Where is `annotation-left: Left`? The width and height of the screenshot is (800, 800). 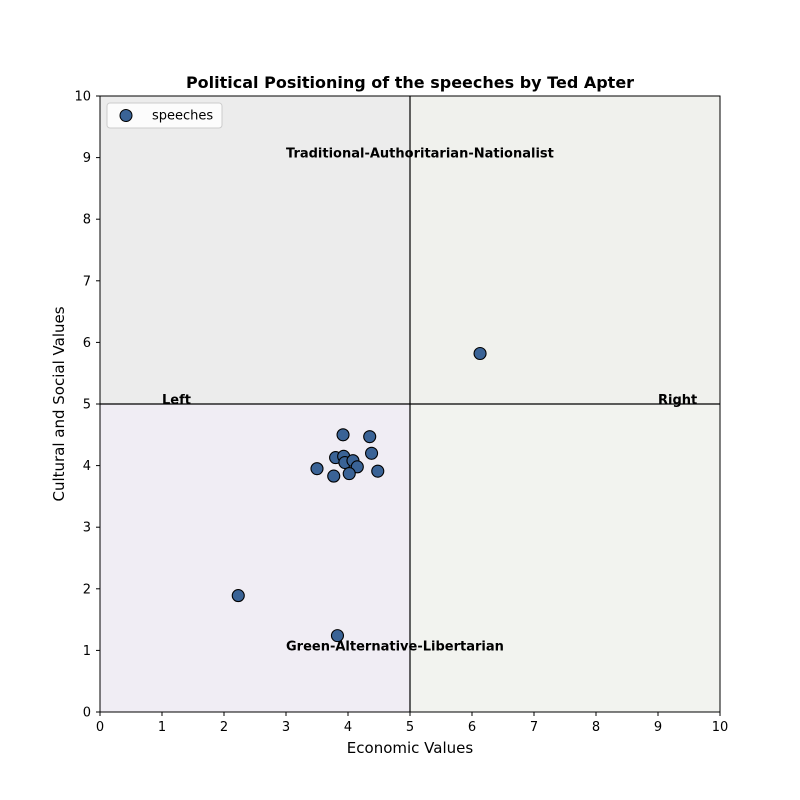
annotation-left: Left is located at coordinates (176, 400).